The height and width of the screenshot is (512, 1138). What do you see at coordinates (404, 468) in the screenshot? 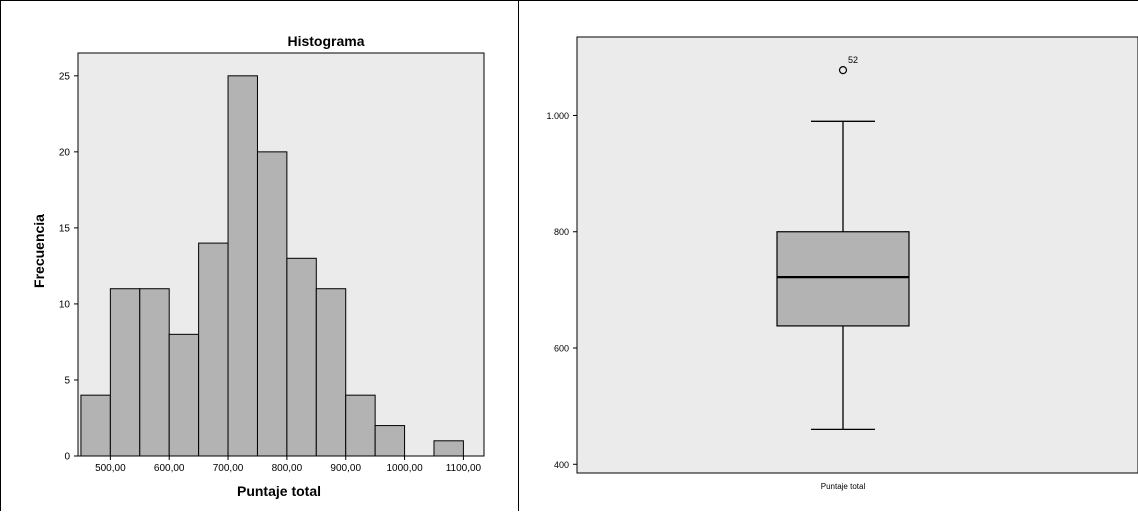
I see `x-tick-label: 1000,00` at bounding box center [404, 468].